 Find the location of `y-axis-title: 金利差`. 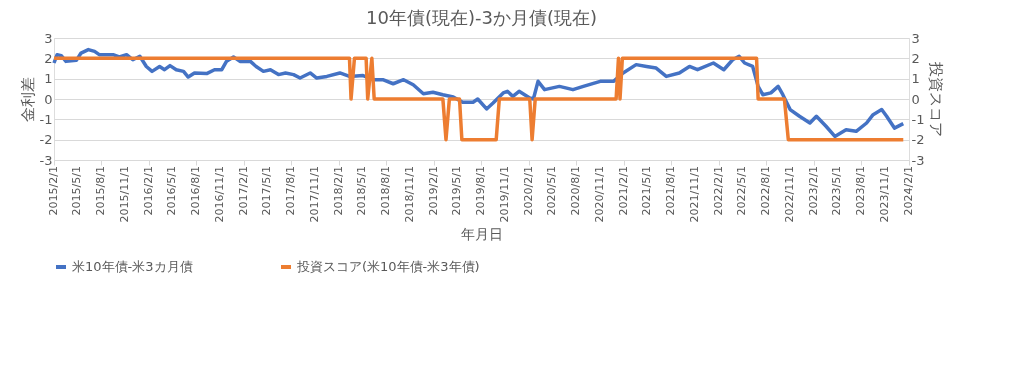

y-axis-title: 金利差 is located at coordinates (27, 99).